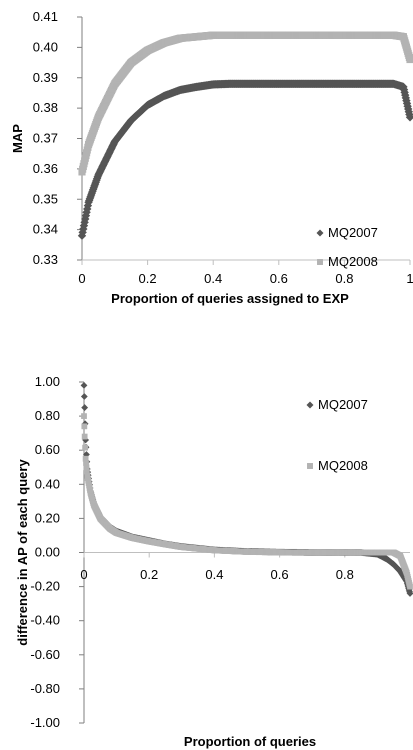 This screenshot has height=750, width=413. Describe the element at coordinates (45, 722) in the screenshot. I see `y-tick-label: -1.00` at that location.